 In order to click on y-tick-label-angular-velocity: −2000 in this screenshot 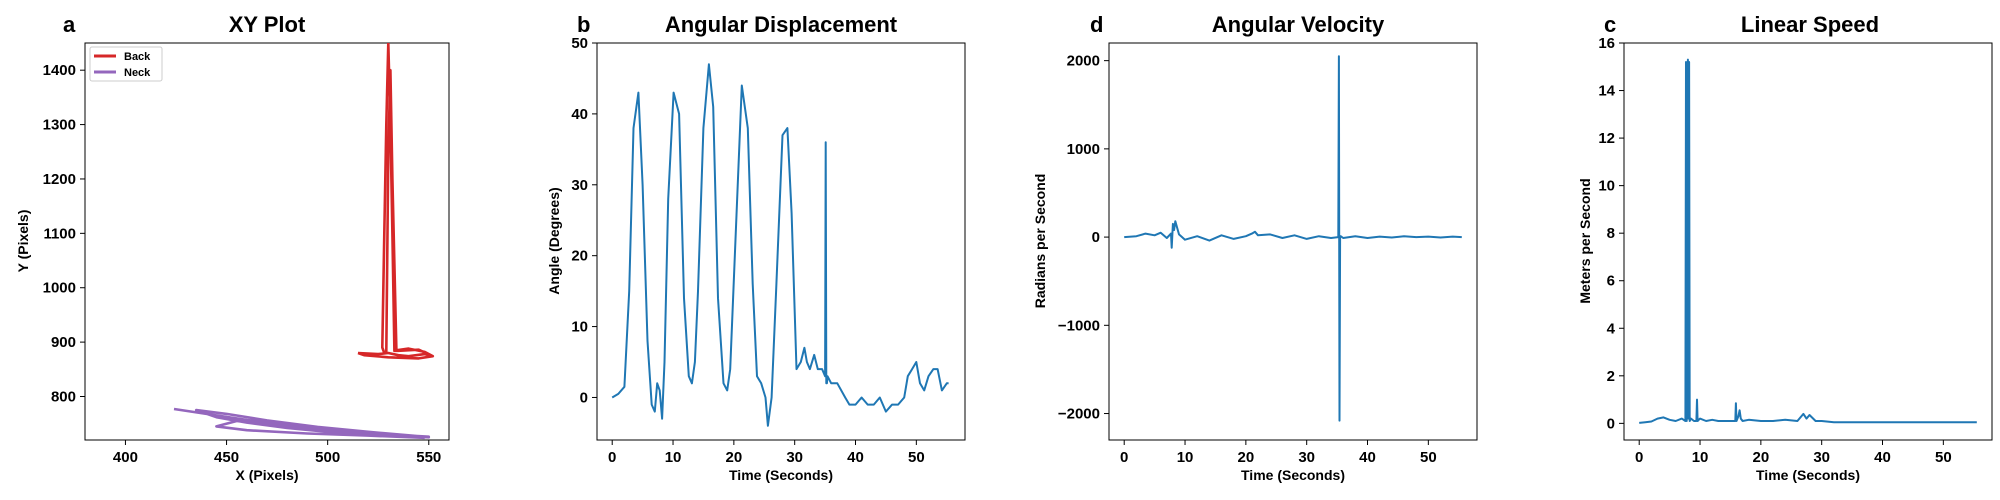, I will do `click(1079, 414)`.